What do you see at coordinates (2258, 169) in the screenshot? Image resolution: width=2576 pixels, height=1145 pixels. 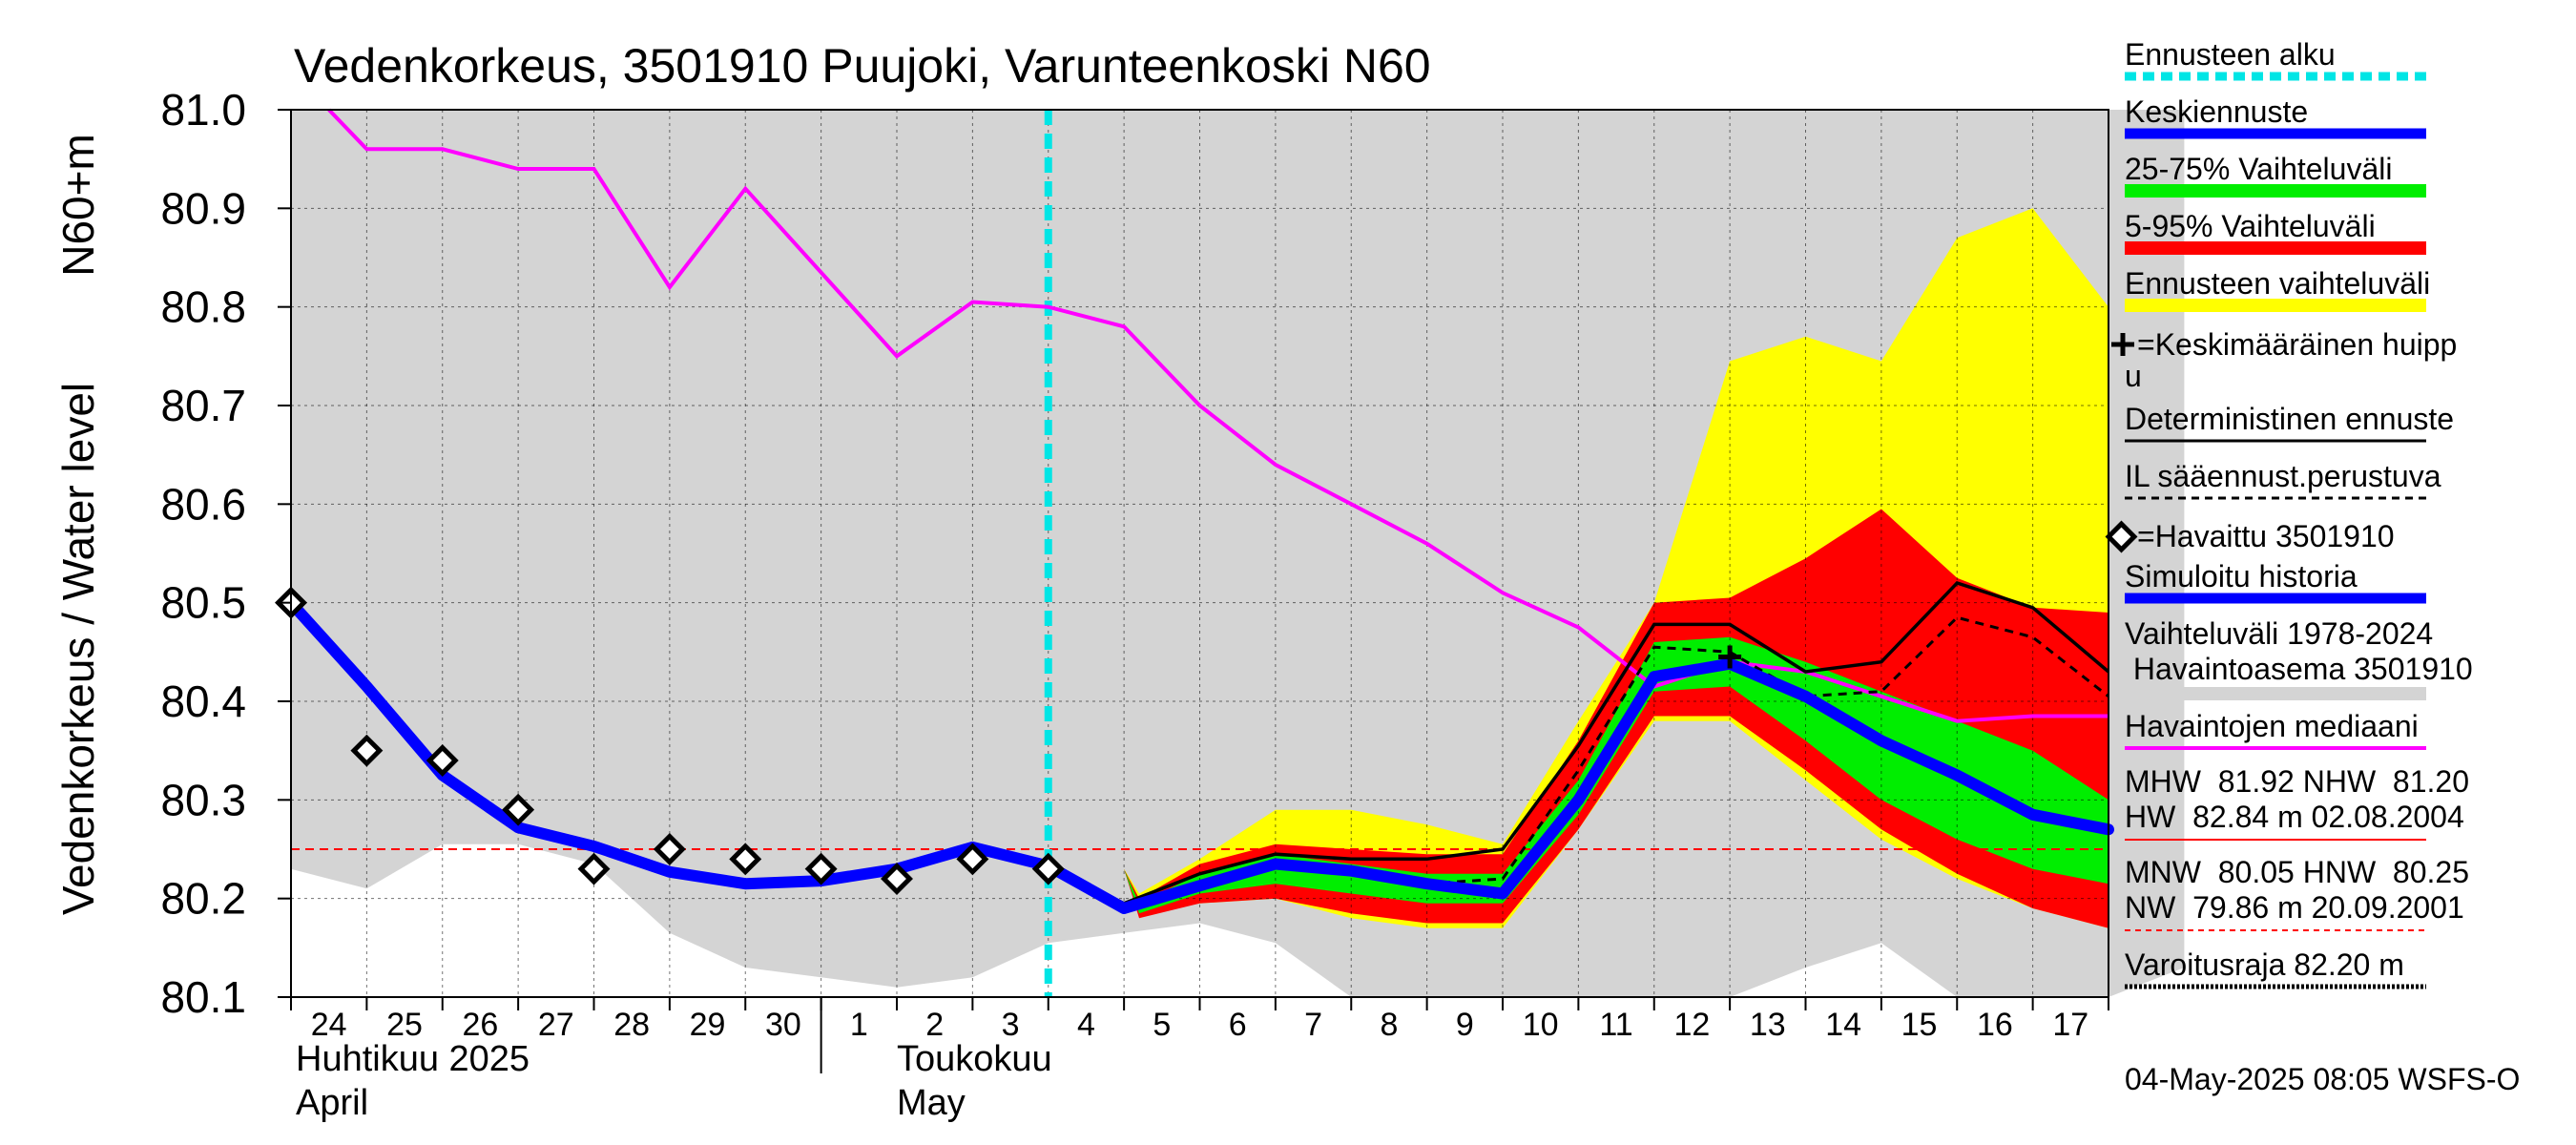 I see `legend-range-25-75: 25-75% Vaihteluväli` at bounding box center [2258, 169].